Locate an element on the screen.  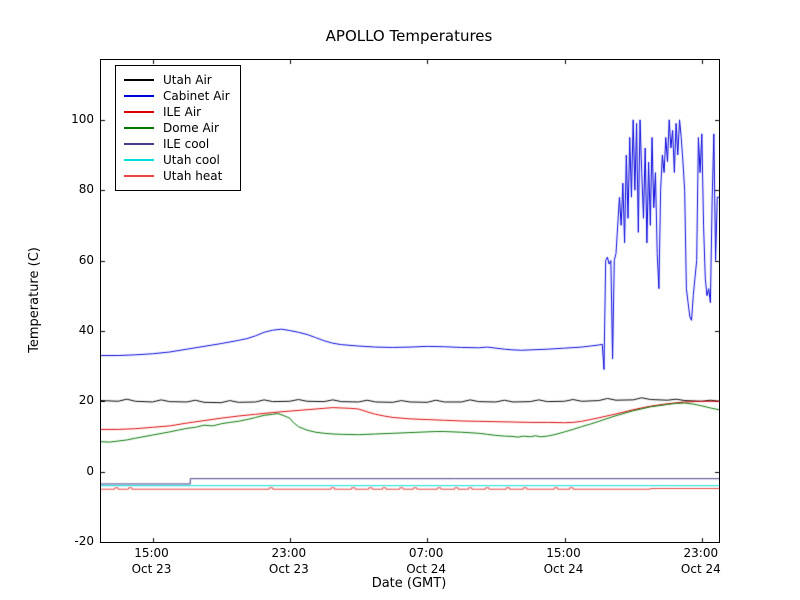
legend-label: ILE Air is located at coordinates (182, 112).